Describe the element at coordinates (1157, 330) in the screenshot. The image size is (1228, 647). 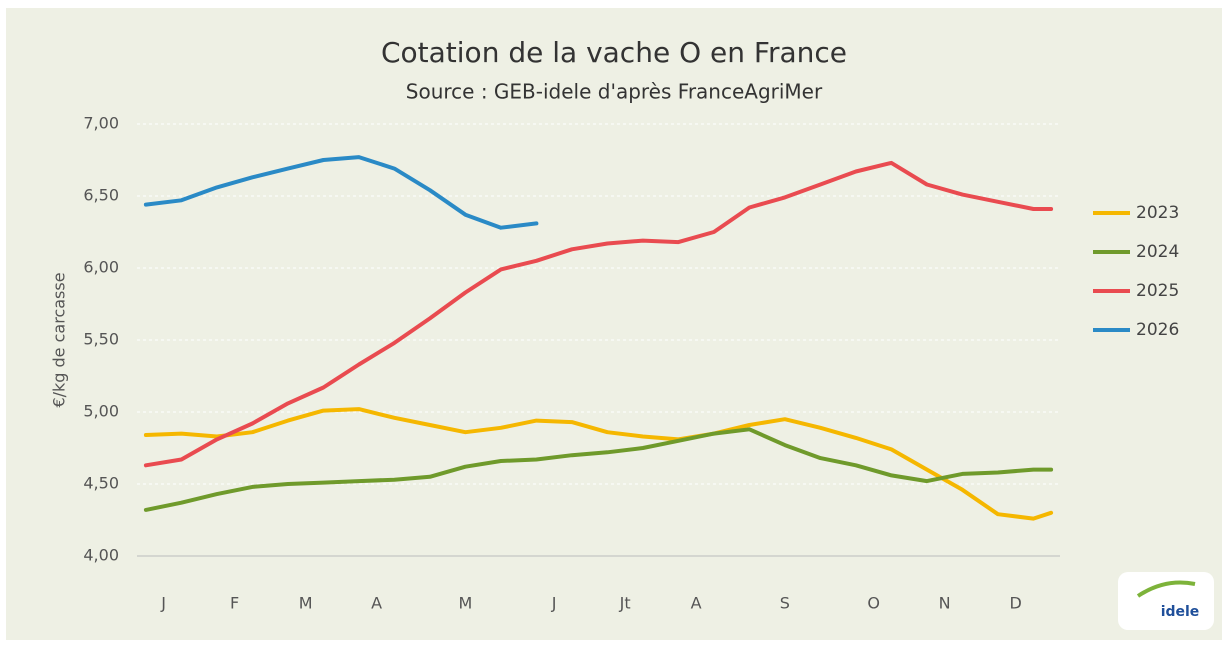
I see `legend-label: 2026` at that location.